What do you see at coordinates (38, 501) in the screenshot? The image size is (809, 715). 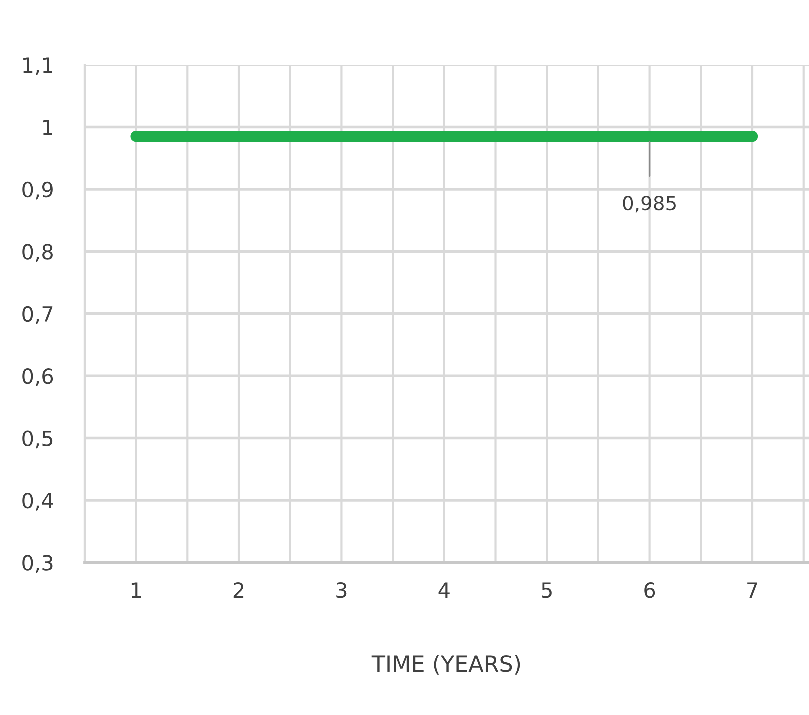 I see `y-tick-label: 0,4` at bounding box center [38, 501].